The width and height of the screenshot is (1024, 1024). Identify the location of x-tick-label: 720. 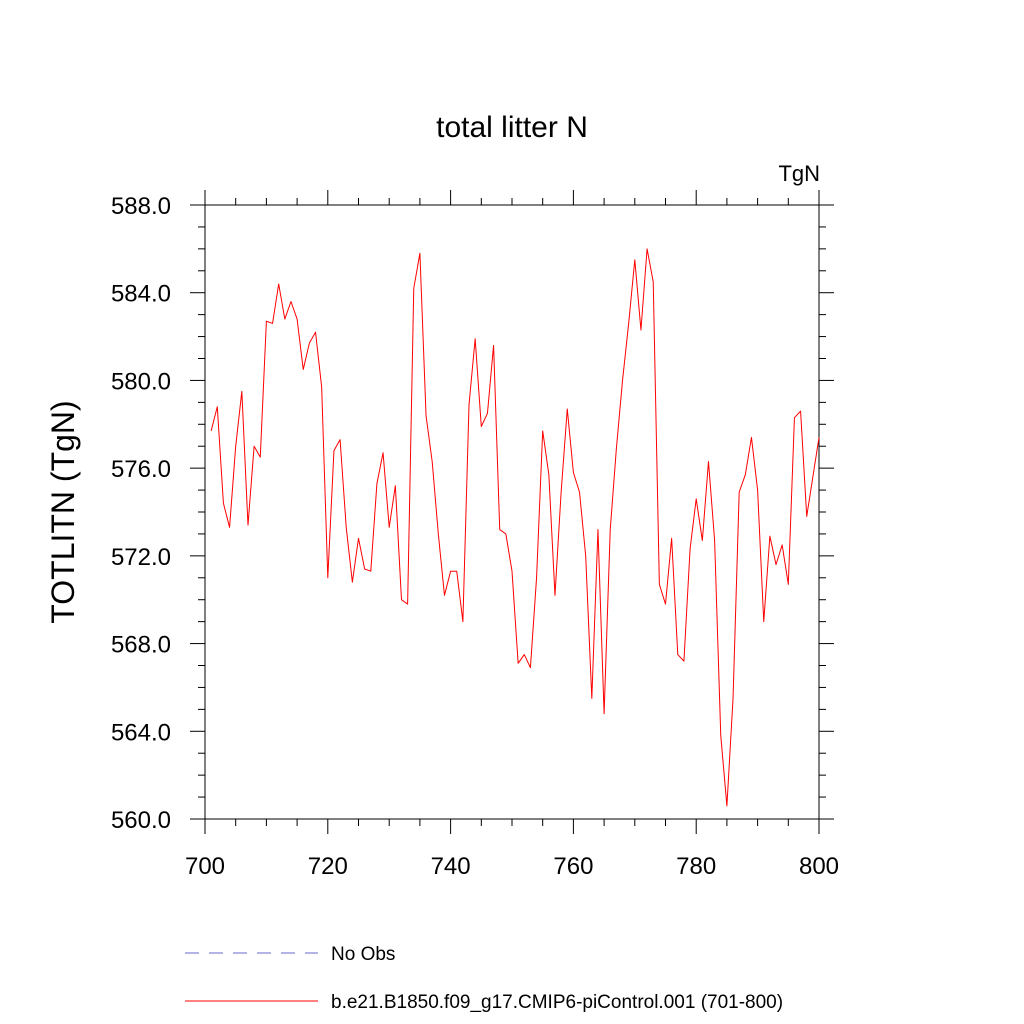
(328, 866).